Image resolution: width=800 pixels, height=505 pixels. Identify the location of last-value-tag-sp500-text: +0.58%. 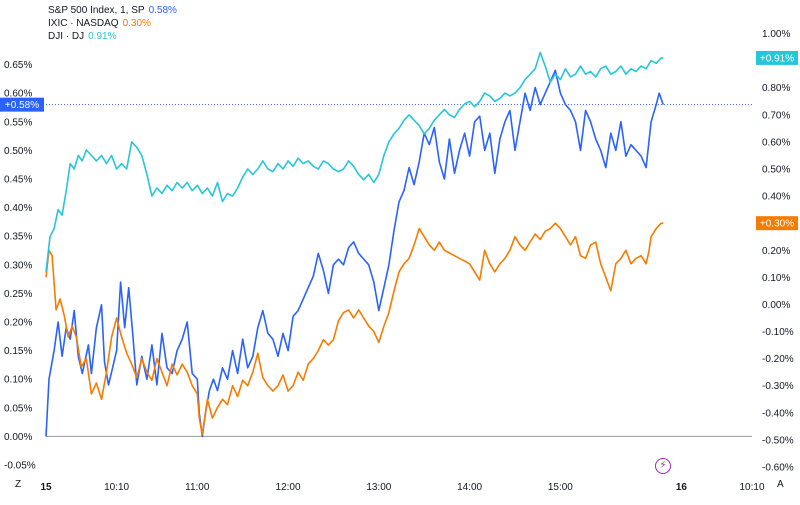
(22, 105).